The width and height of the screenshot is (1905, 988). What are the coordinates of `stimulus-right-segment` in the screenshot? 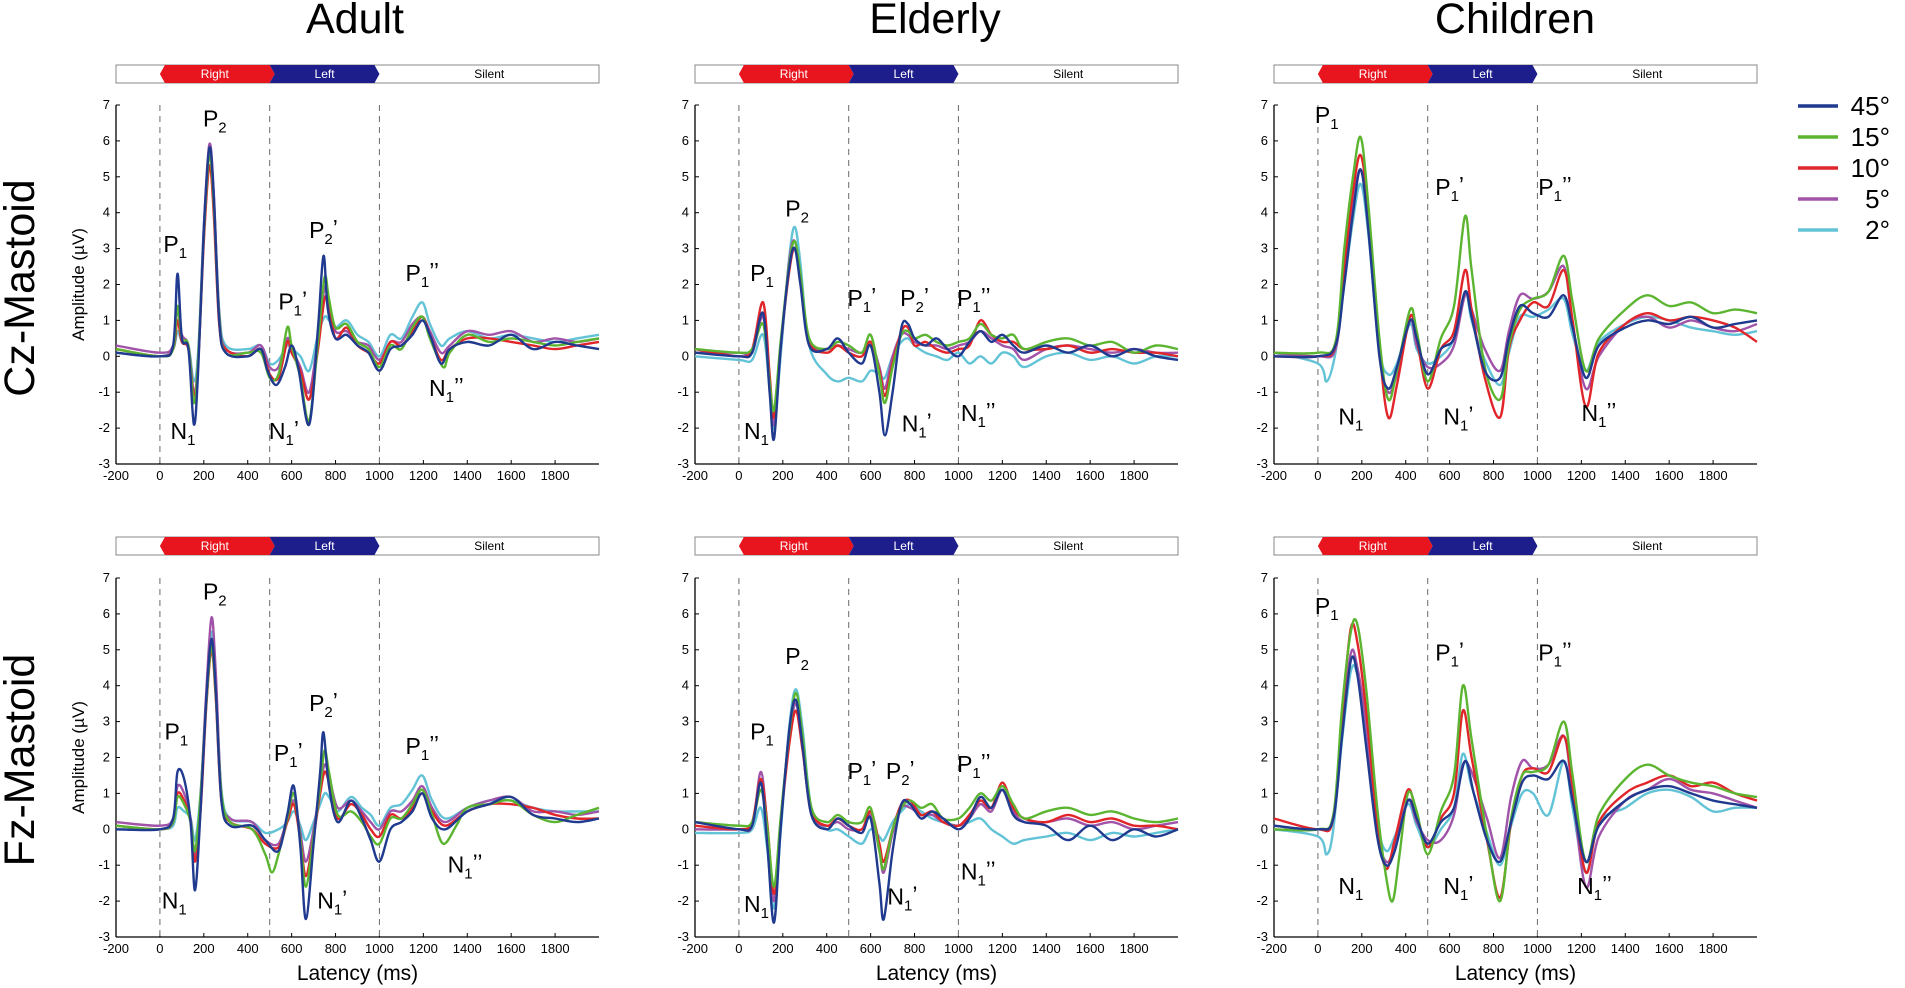 It's located at (796, 74).